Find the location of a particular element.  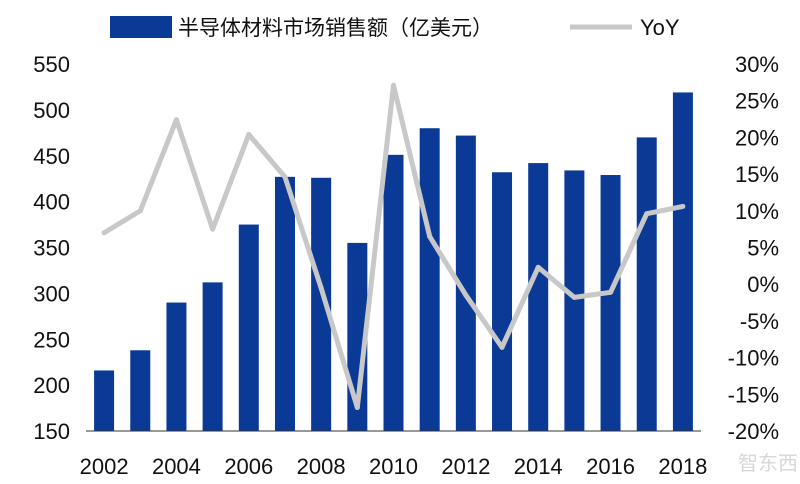

left-tick-label: 150 is located at coordinates (51, 431).